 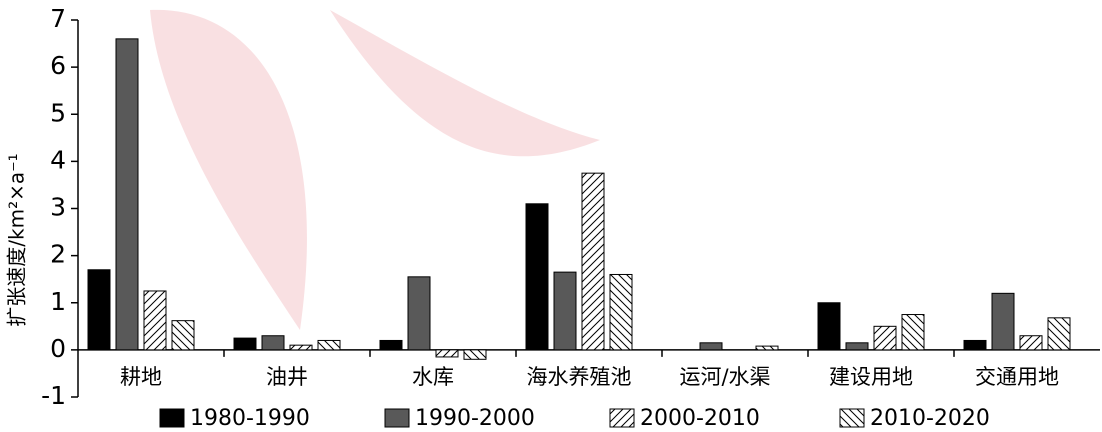 What do you see at coordinates (433, 377) in the screenshot?
I see `x-tick-label: 水库` at bounding box center [433, 377].